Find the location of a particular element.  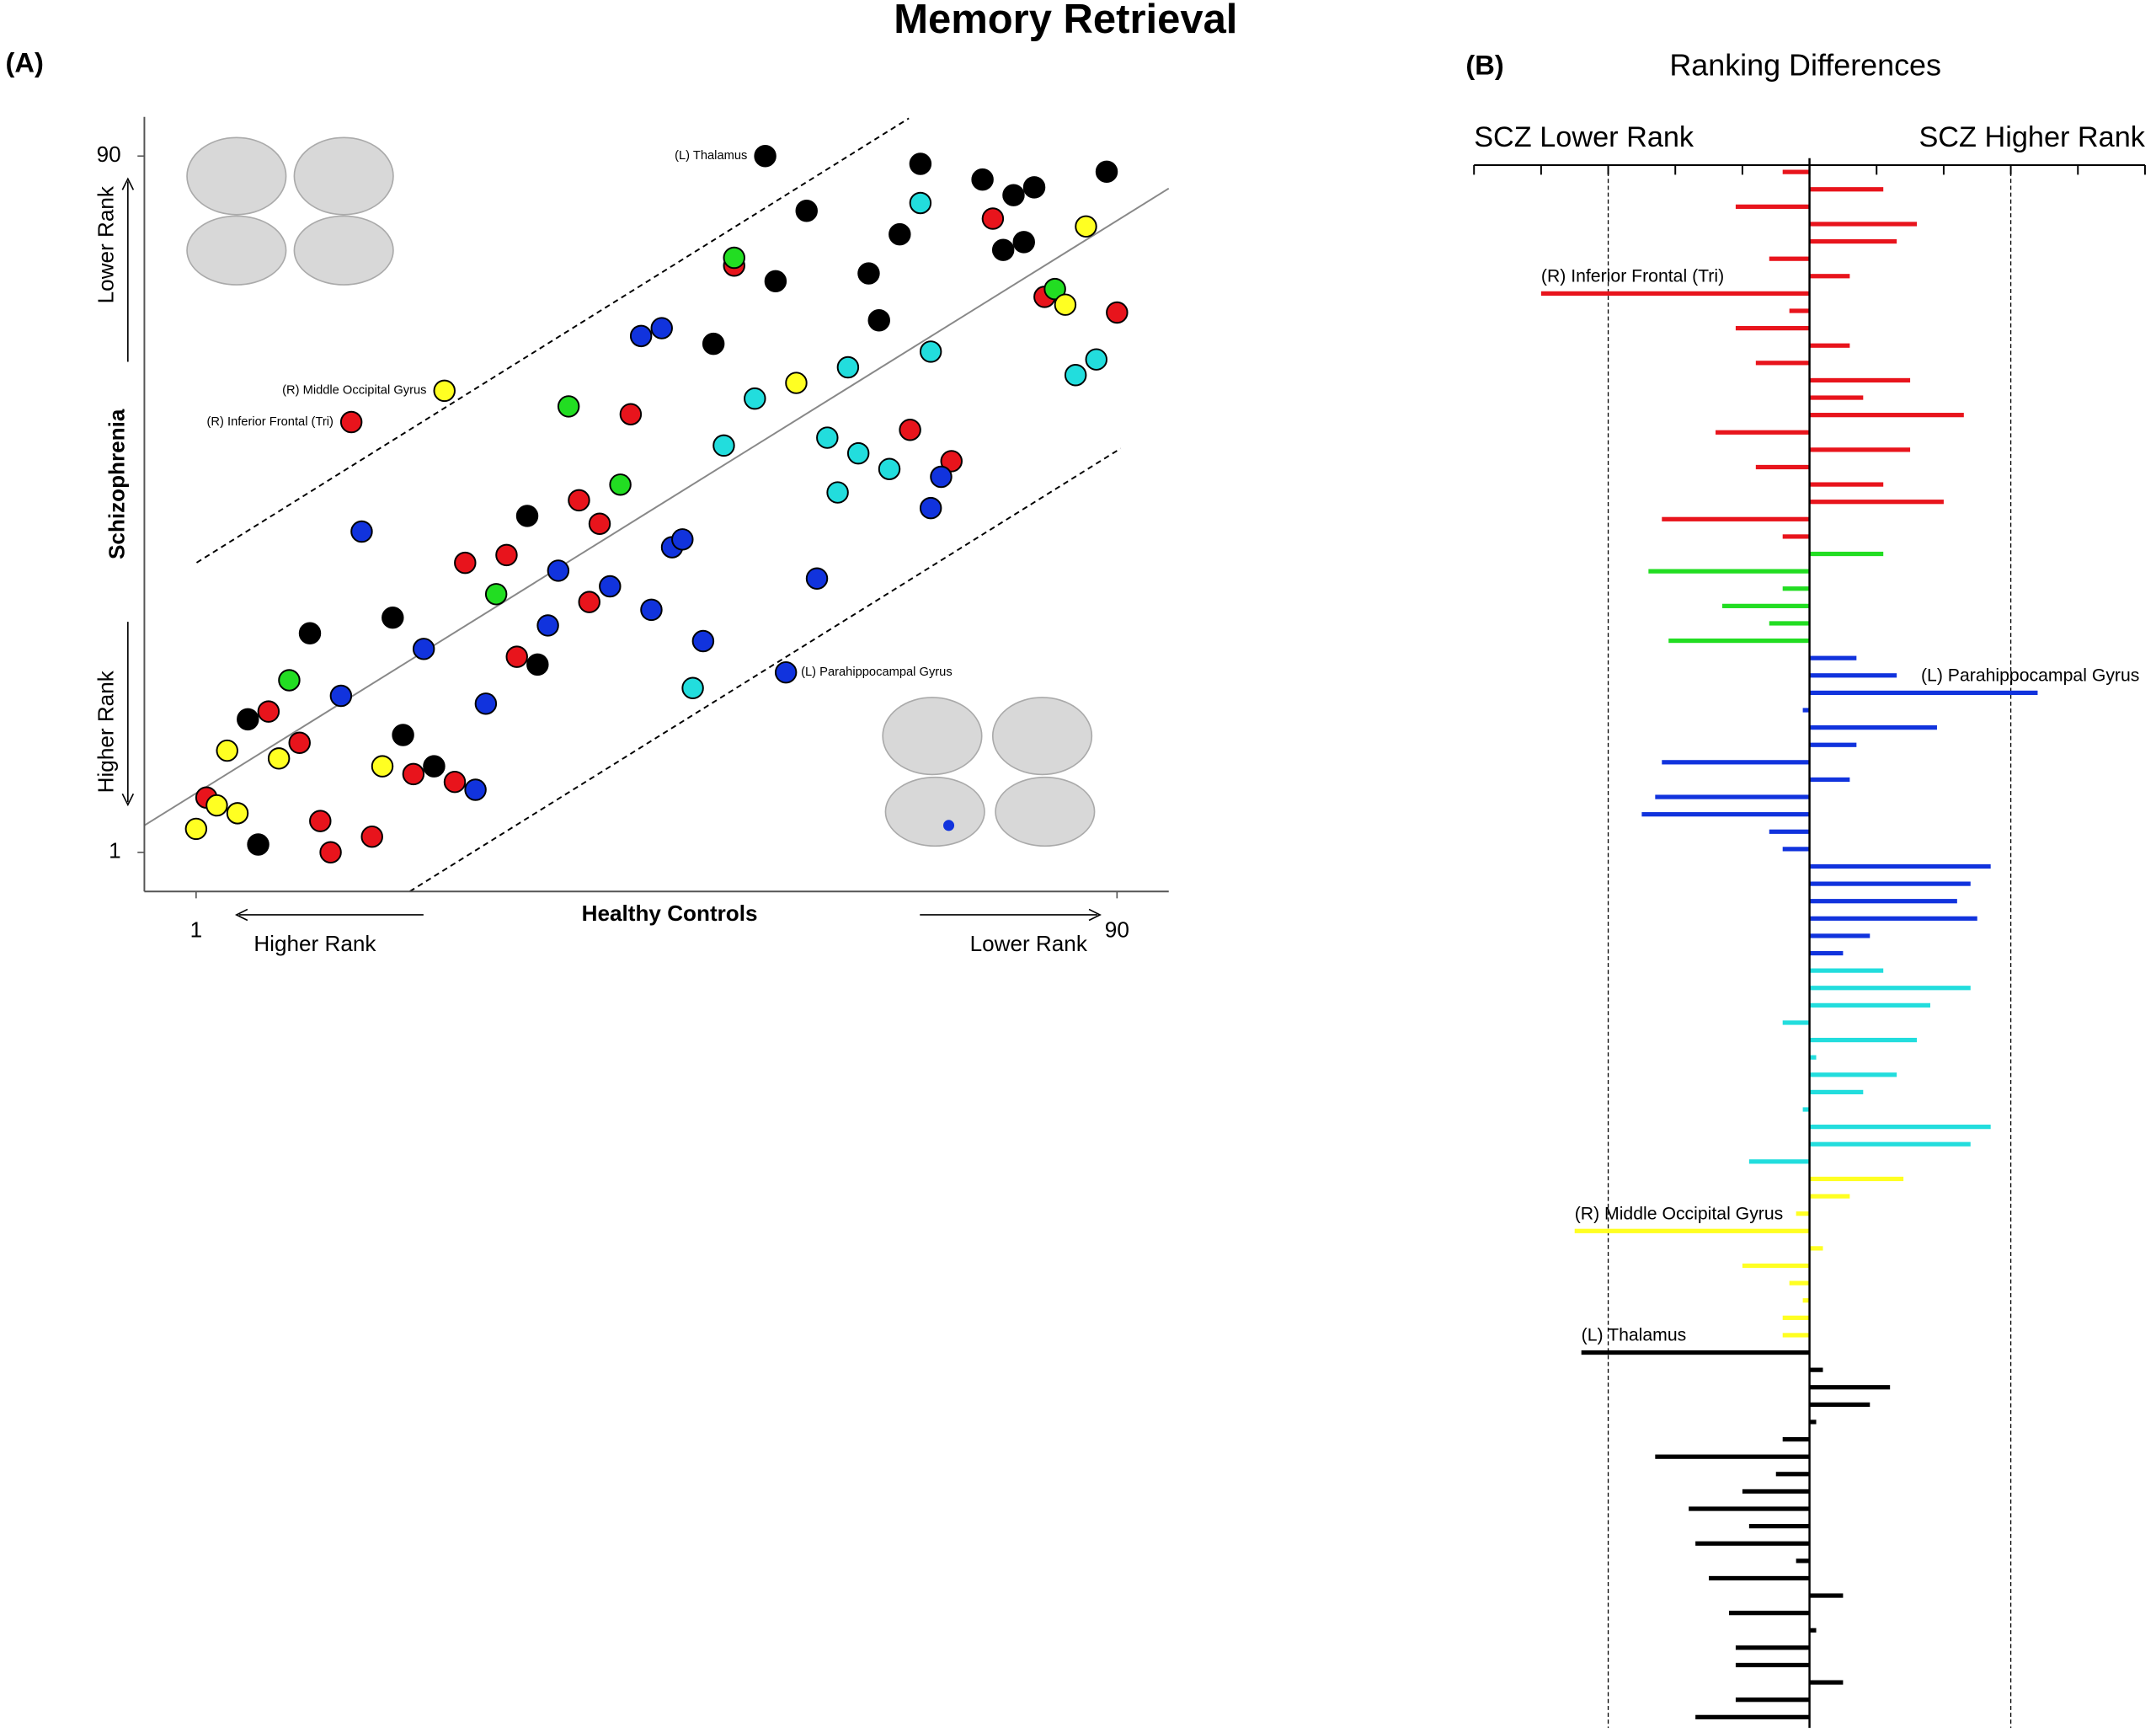

bar-label: (L) Parahippocampal Gyrus is located at coordinates (2030, 675).